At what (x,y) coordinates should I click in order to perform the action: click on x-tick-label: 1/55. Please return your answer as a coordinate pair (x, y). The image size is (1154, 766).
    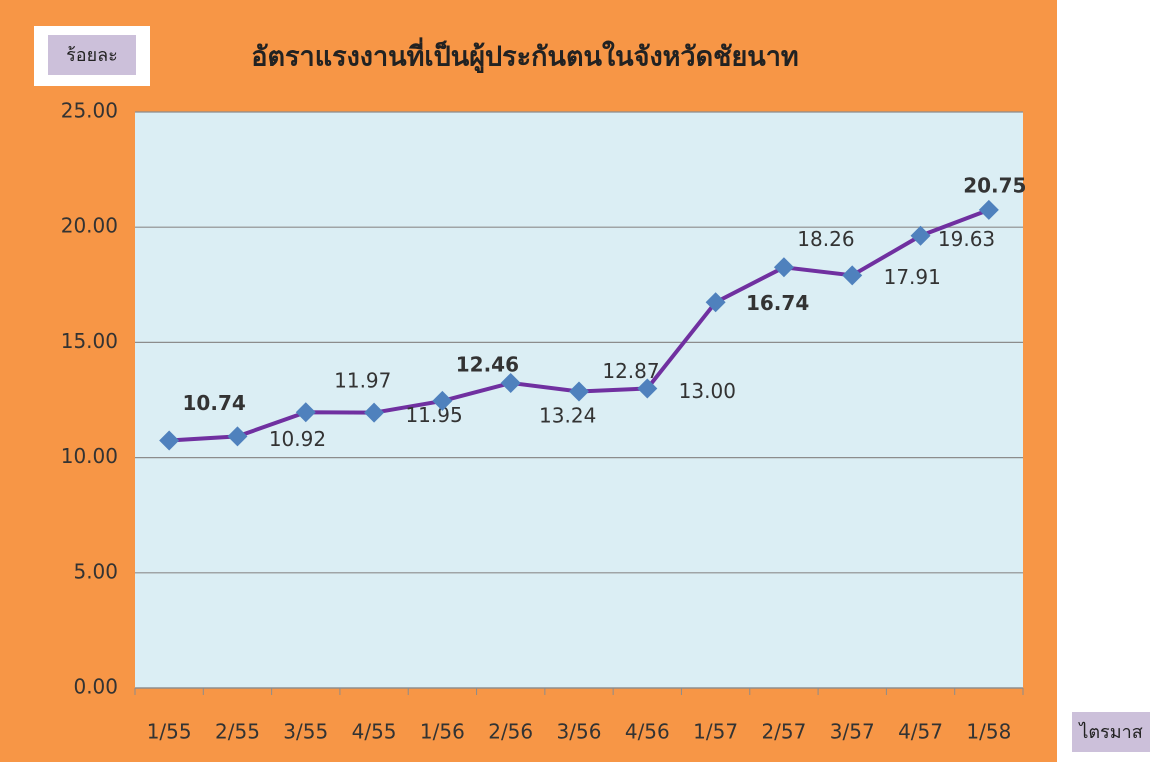
    Looking at the image, I should click on (169, 732).